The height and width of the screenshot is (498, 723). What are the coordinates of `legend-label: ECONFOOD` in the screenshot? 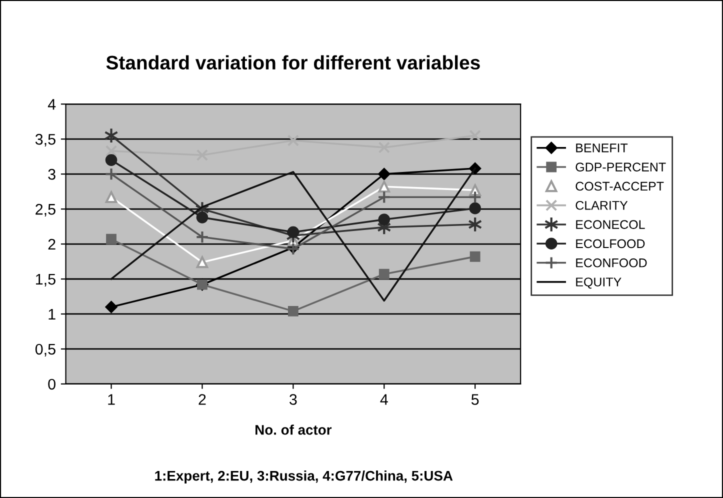 It's located at (611, 263).